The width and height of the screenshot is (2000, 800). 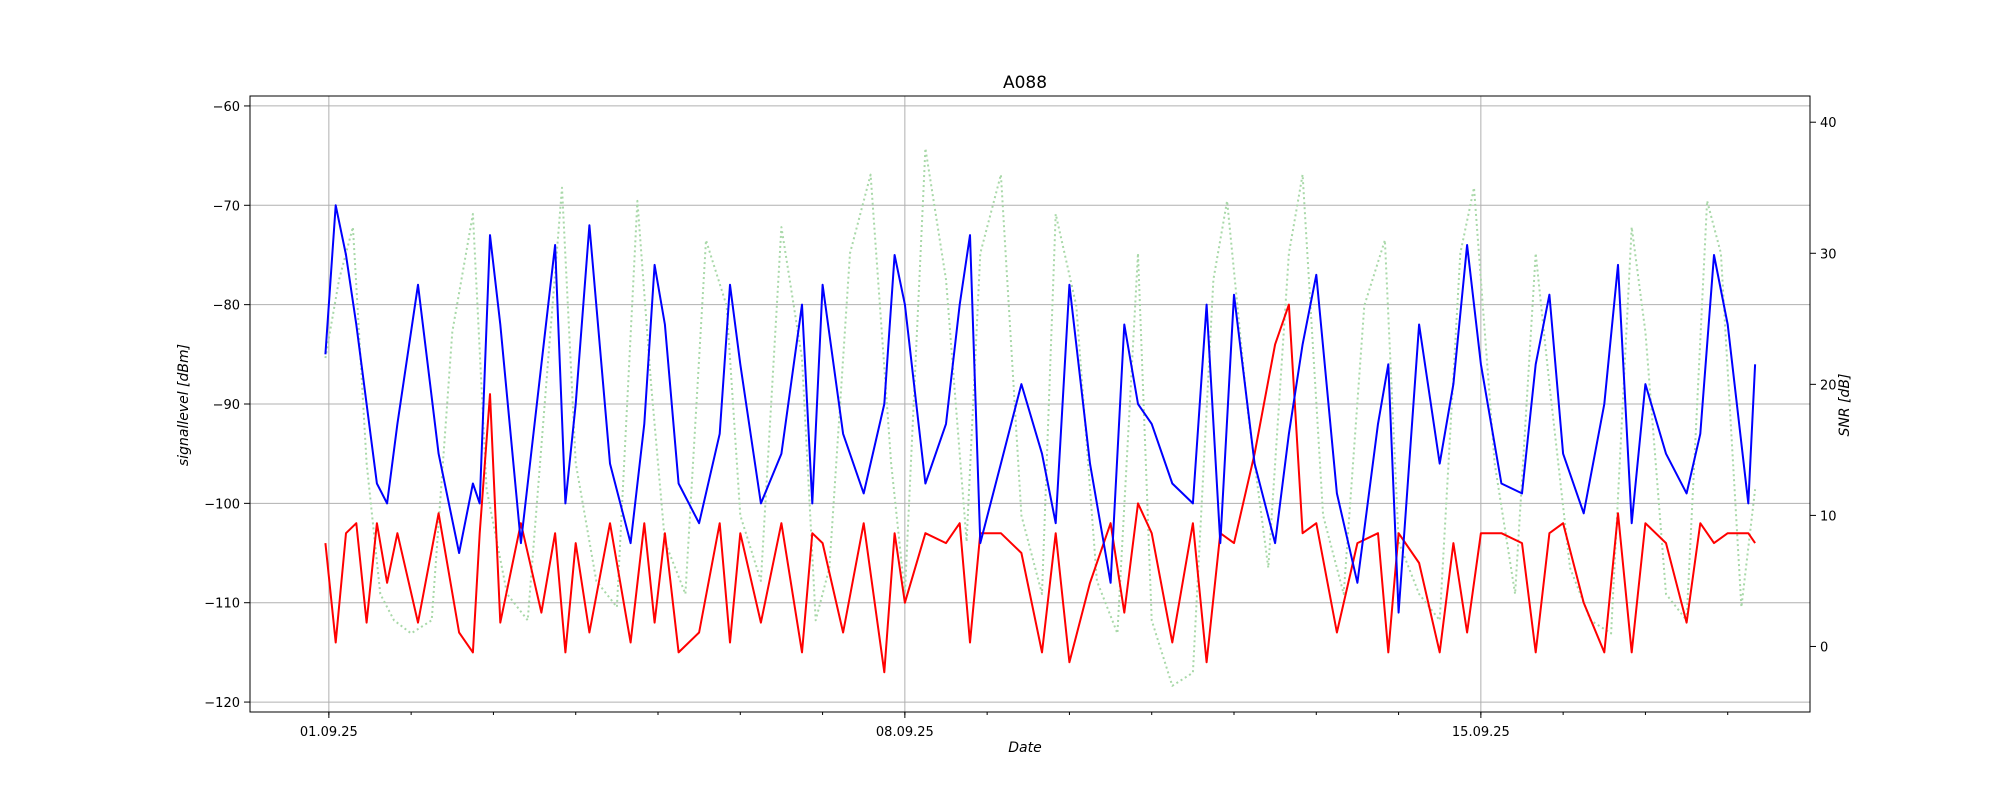 What do you see at coordinates (1828, 516) in the screenshot?
I see `y2-tick-label: 10` at bounding box center [1828, 516].